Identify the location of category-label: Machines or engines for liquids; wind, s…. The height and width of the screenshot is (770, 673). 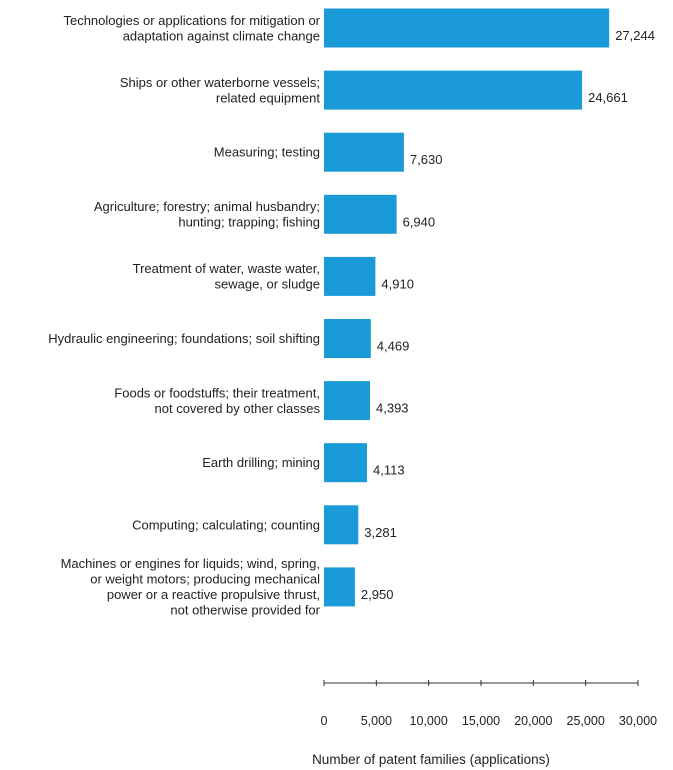
(191, 587).